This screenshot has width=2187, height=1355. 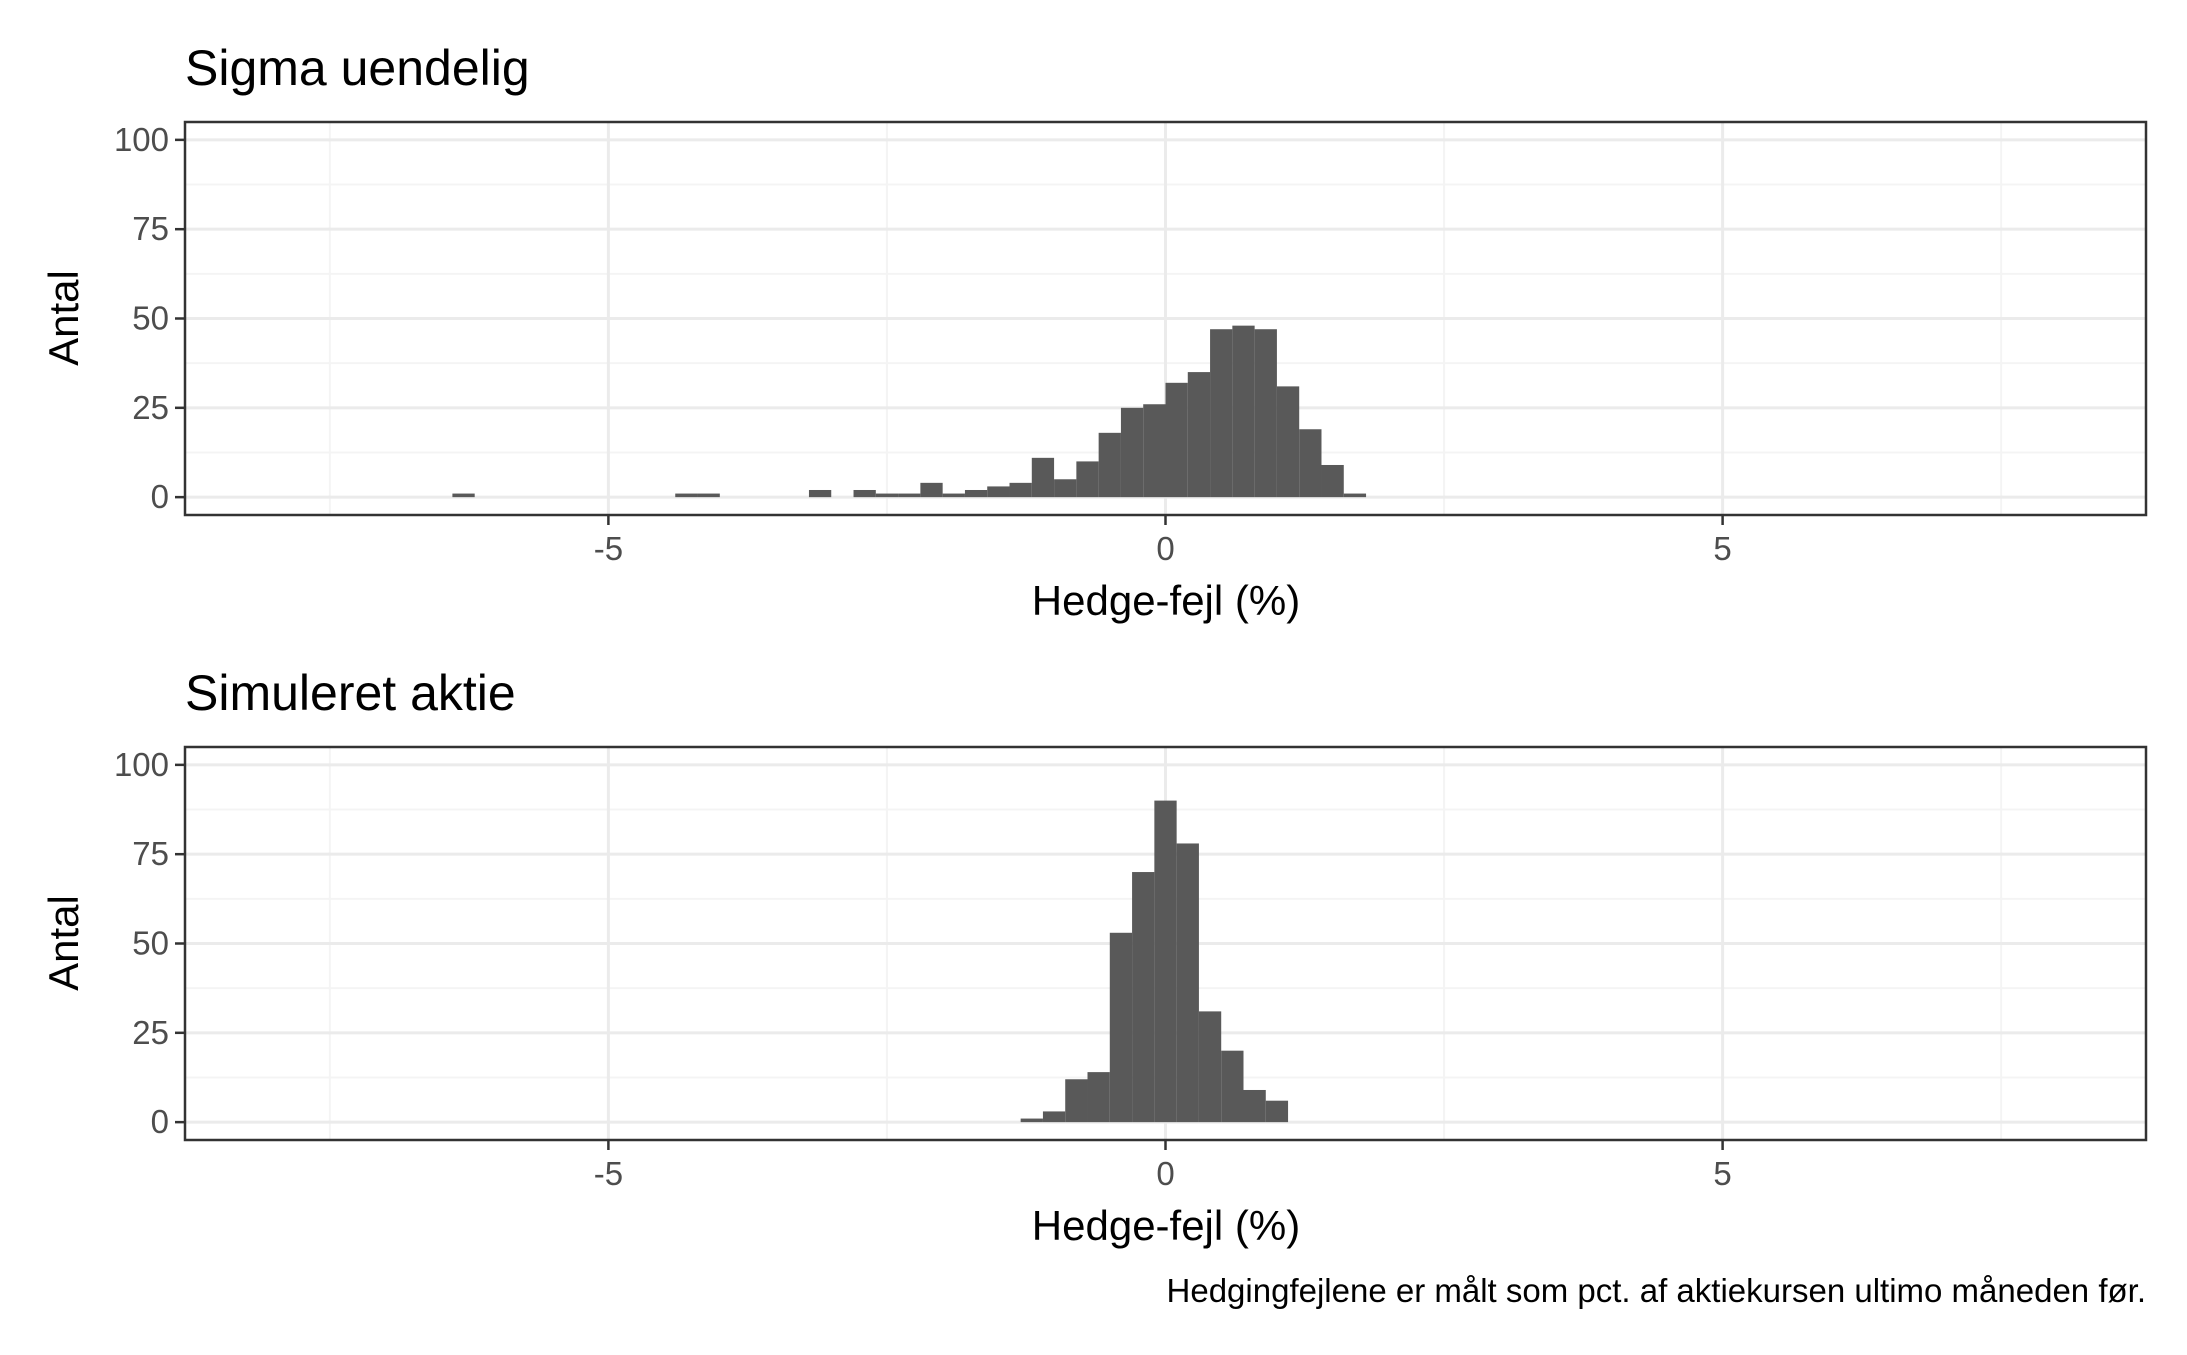 I want to click on panel-title: Sigma uendelig, so click(x=357, y=68).